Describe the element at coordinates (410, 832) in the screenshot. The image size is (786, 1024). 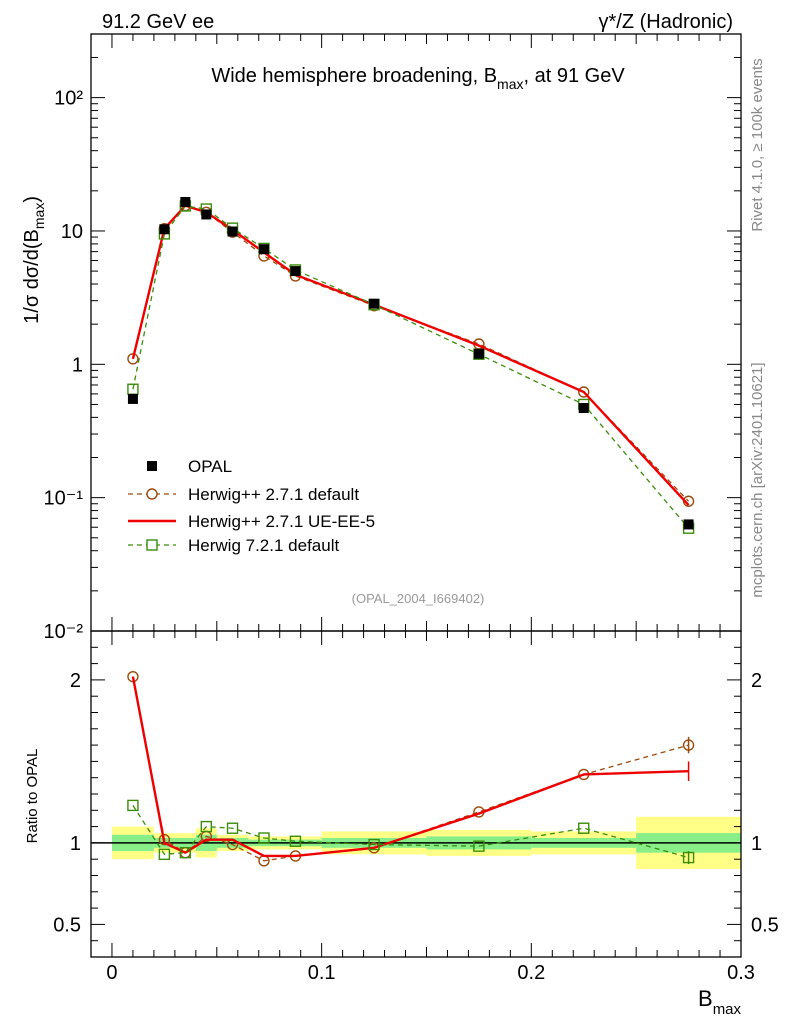
I see `ratio-series-2-line` at that location.